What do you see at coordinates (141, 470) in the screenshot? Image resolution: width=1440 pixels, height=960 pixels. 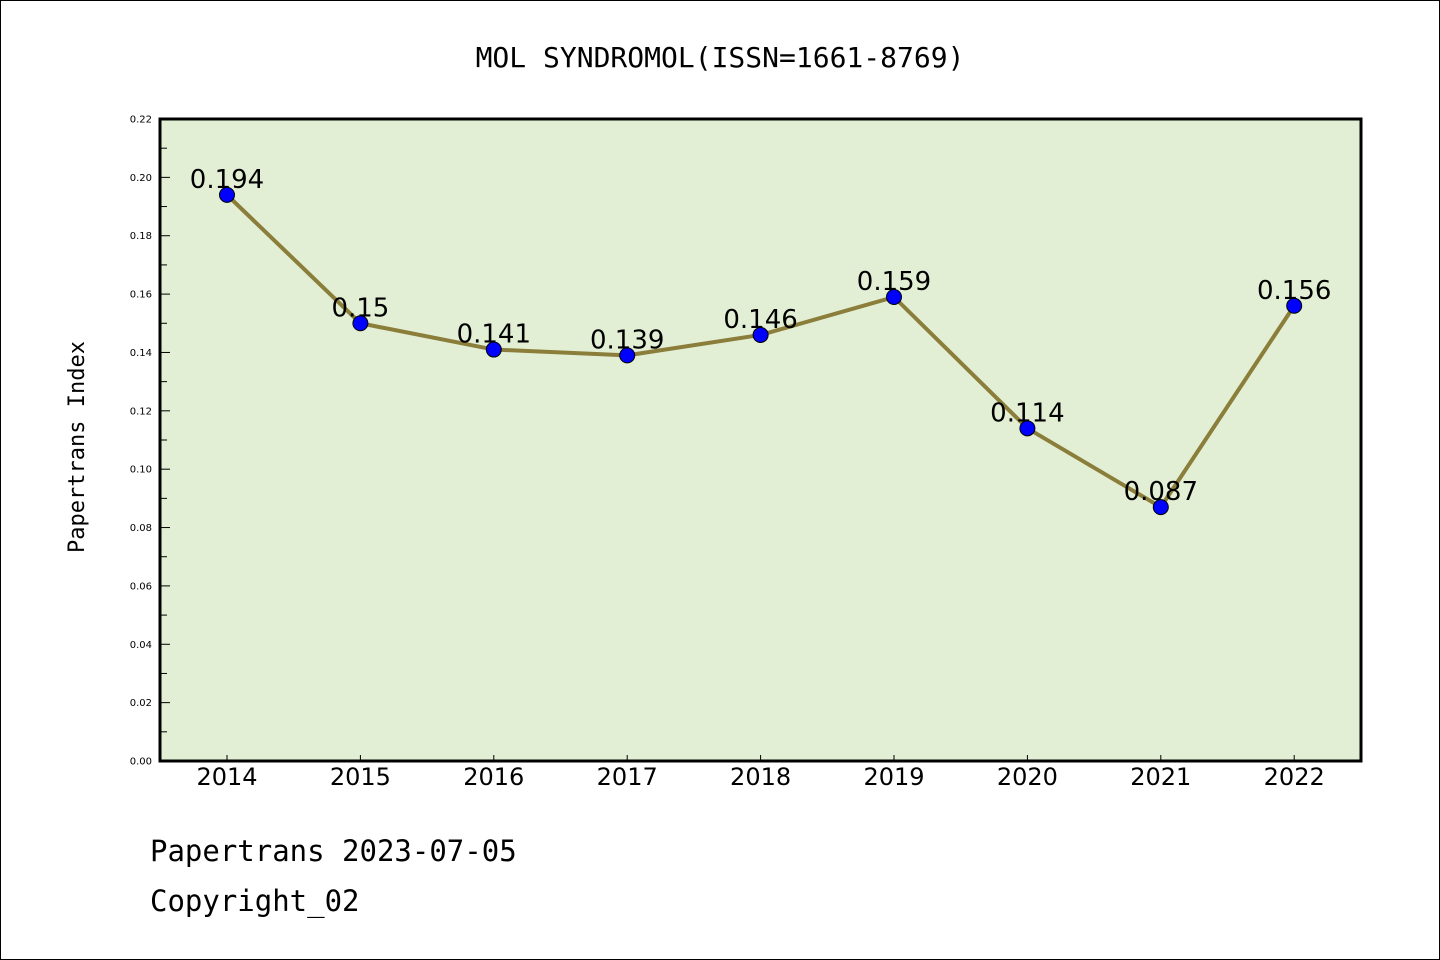 I see `y-tick-label: 0.10` at bounding box center [141, 470].